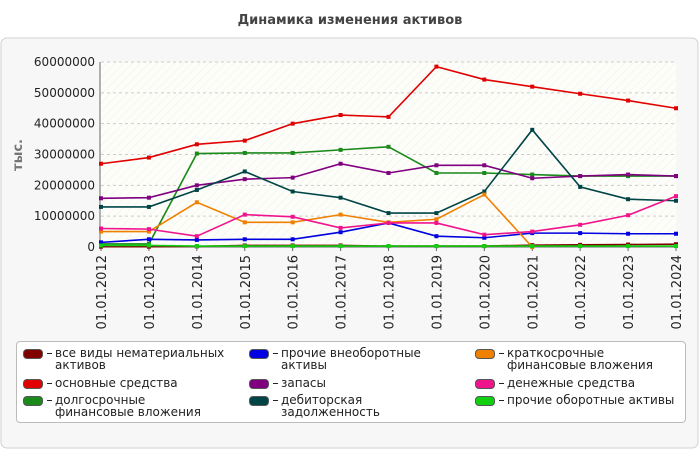 This screenshot has height=454, width=700. What do you see at coordinates (362, 361) in the screenshot?
I see `legend-item: прочие внеоборотные активы` at bounding box center [362, 361].